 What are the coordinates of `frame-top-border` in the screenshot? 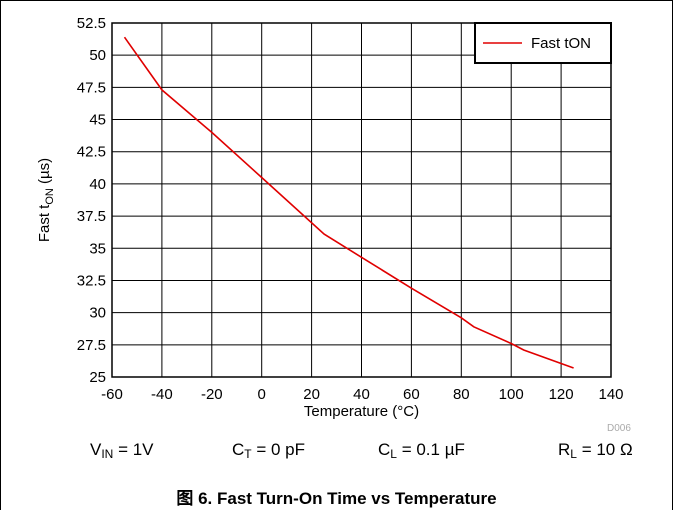 It's located at (336, 0).